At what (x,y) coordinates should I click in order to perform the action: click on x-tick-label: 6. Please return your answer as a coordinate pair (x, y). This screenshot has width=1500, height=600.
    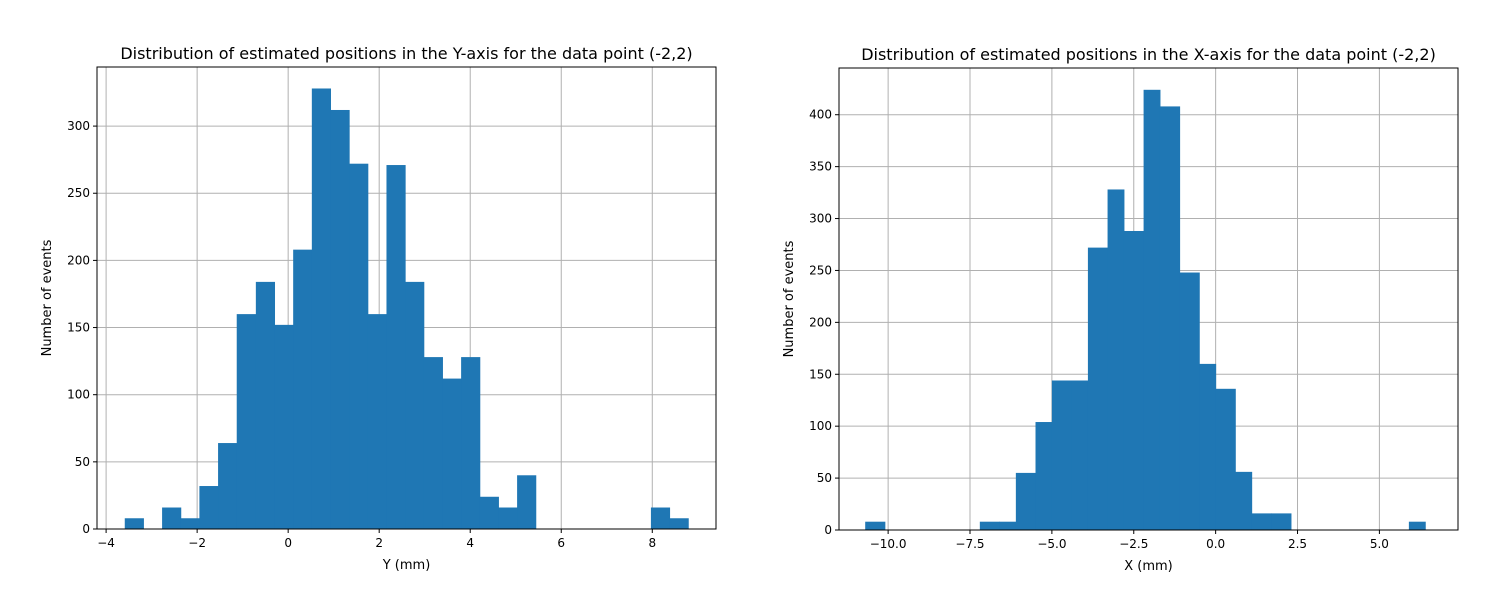
    Looking at the image, I should click on (561, 543).